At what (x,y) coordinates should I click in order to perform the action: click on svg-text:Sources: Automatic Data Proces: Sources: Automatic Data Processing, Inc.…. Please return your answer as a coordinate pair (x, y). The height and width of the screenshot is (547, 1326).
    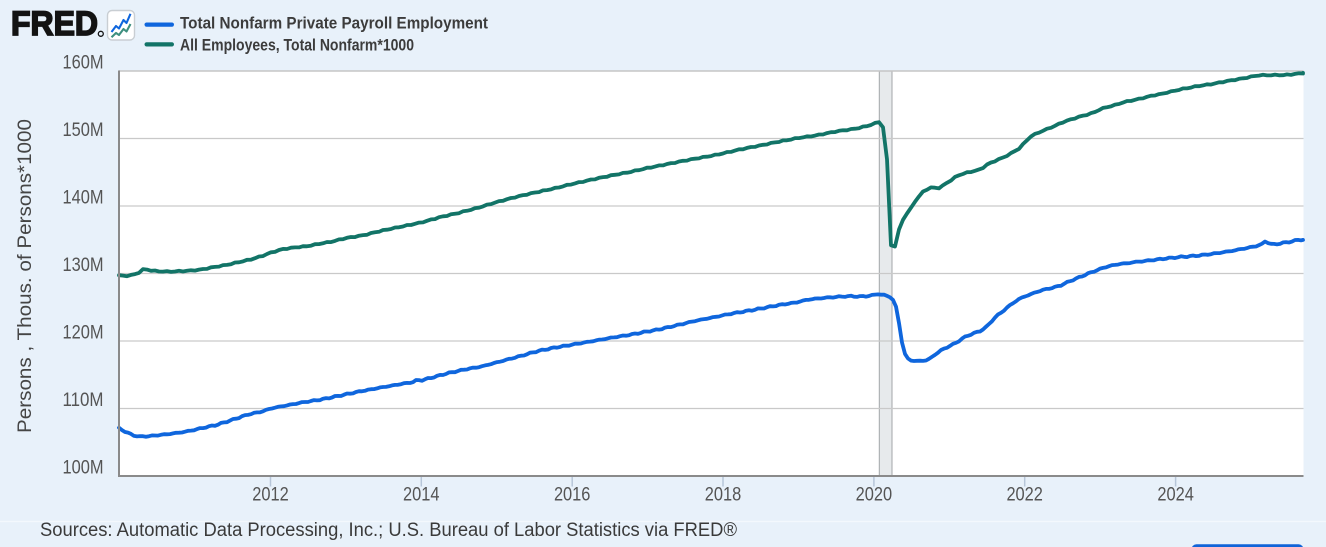
    Looking at the image, I should click on (388, 530).